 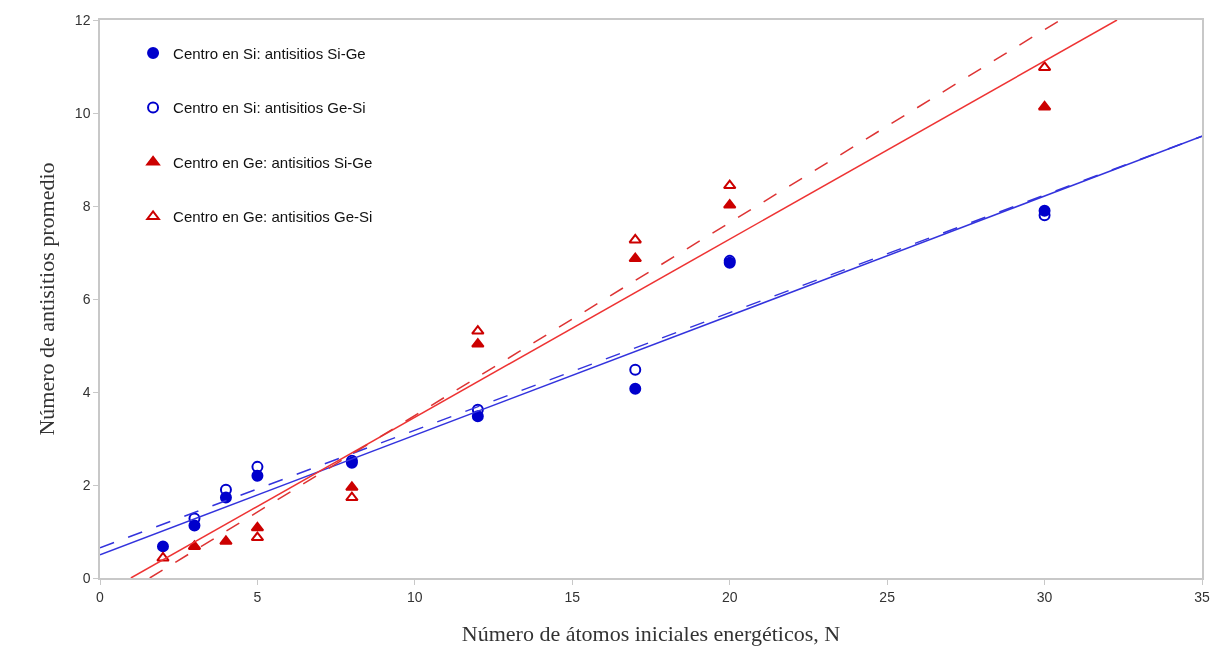 What do you see at coordinates (572, 596) in the screenshot?
I see `x-tick-label: 15` at bounding box center [572, 596].